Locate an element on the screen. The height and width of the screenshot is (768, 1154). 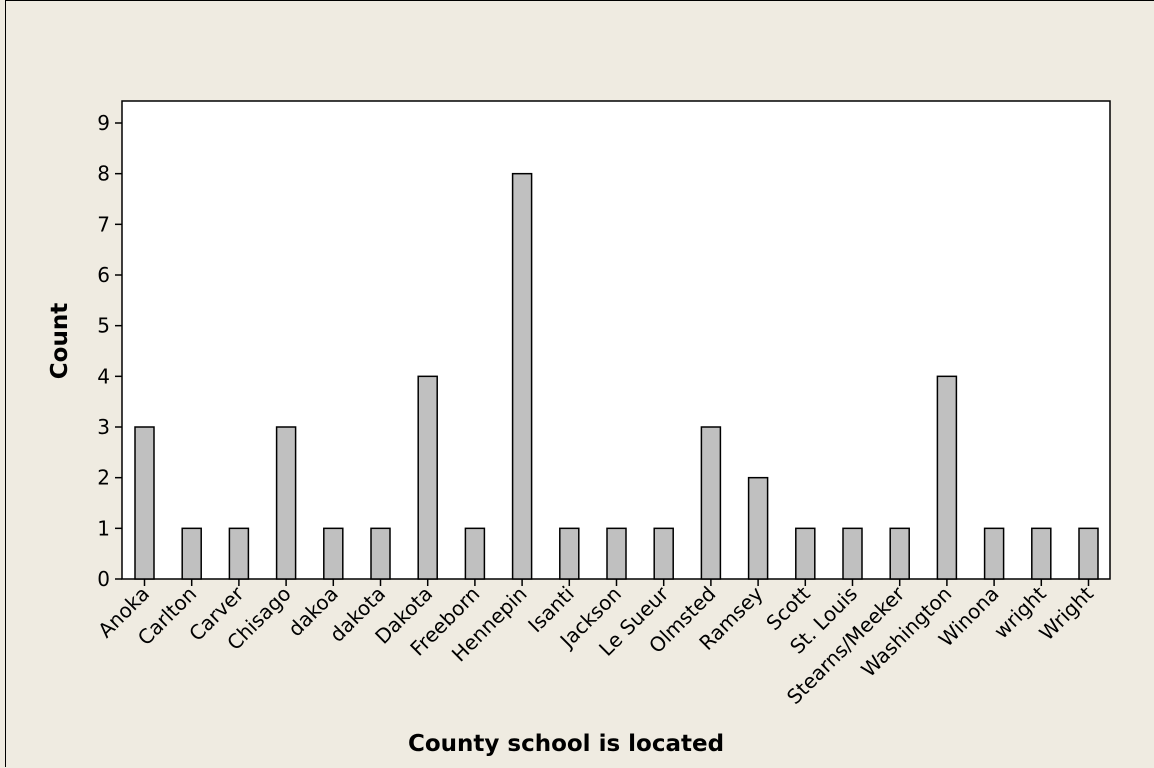
bar-carlton is located at coordinates (191, 553).